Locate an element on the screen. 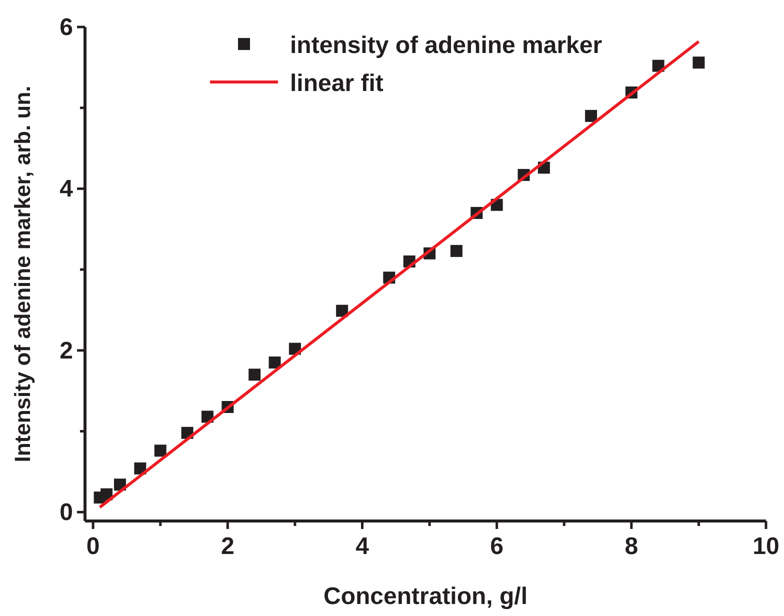 The height and width of the screenshot is (616, 784). x-tick-label: 6 is located at coordinates (497, 546).